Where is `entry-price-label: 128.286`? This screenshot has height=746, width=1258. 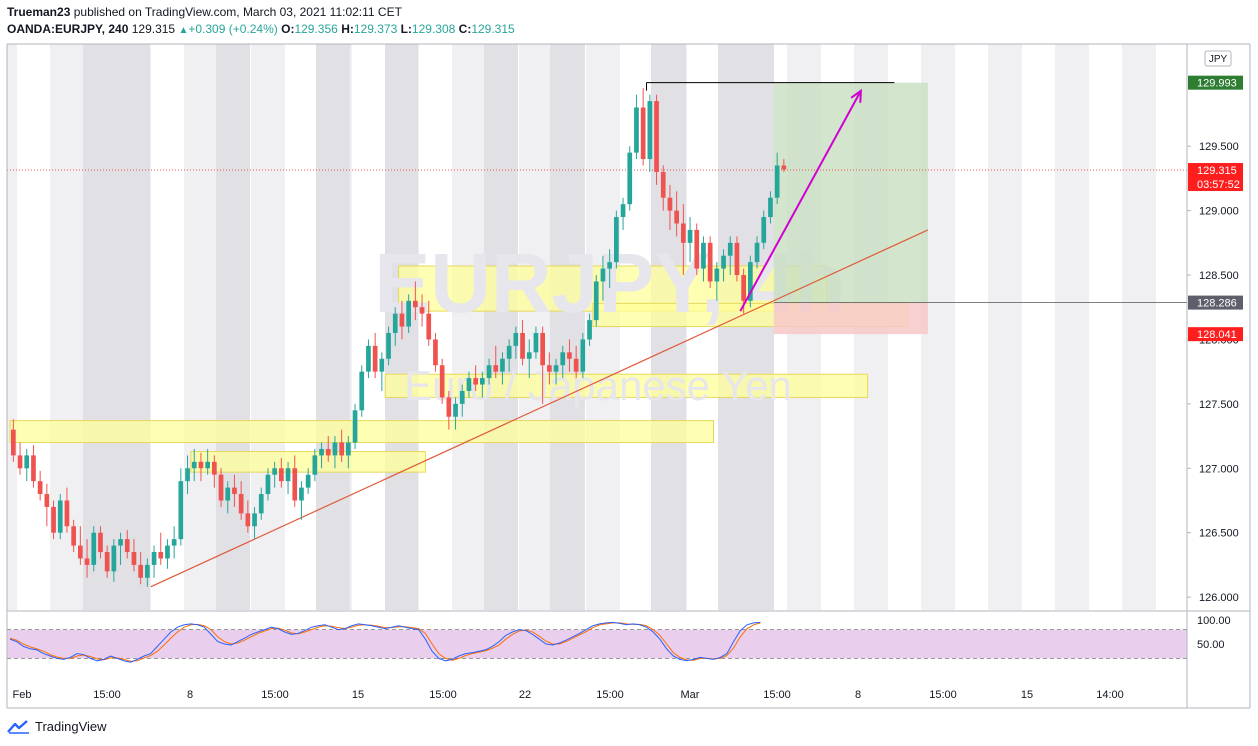
entry-price-label: 128.286 is located at coordinates (1217, 304).